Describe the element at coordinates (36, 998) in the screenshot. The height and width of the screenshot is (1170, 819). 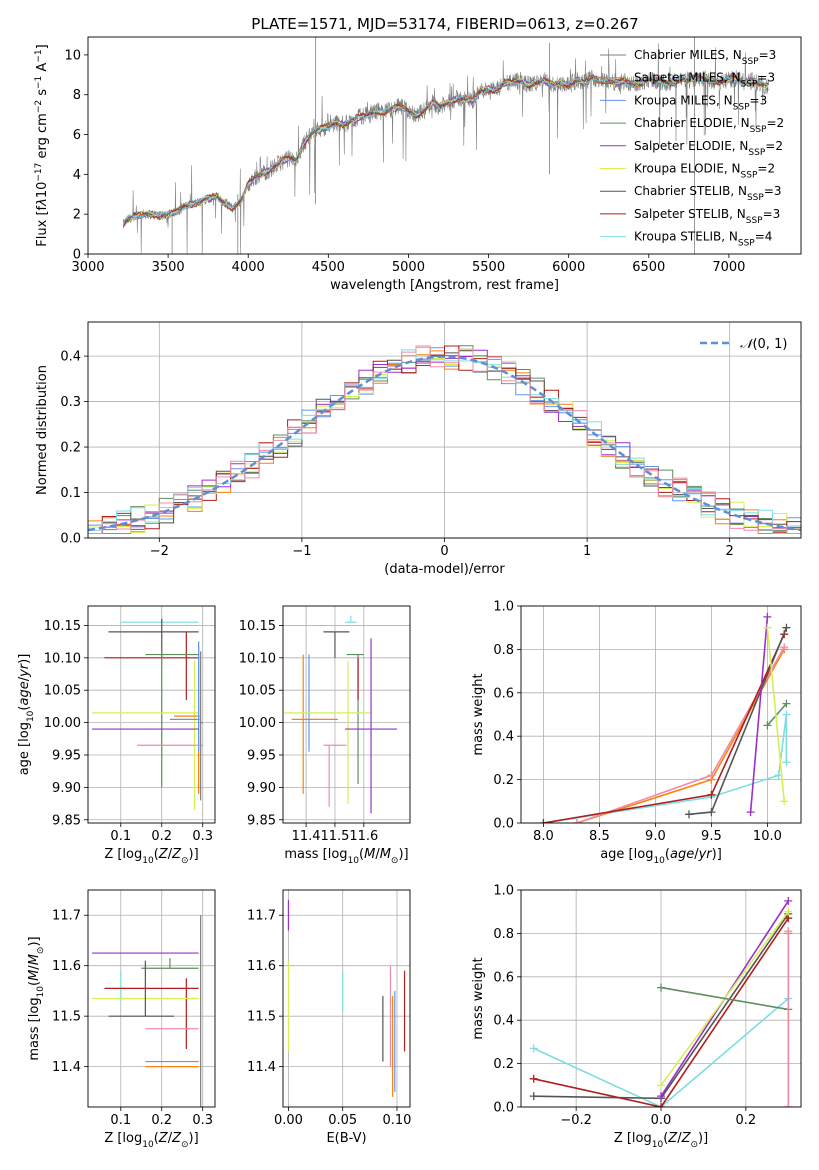
I see `y-axis-label: mass [log10(M/M⊙)]` at that location.